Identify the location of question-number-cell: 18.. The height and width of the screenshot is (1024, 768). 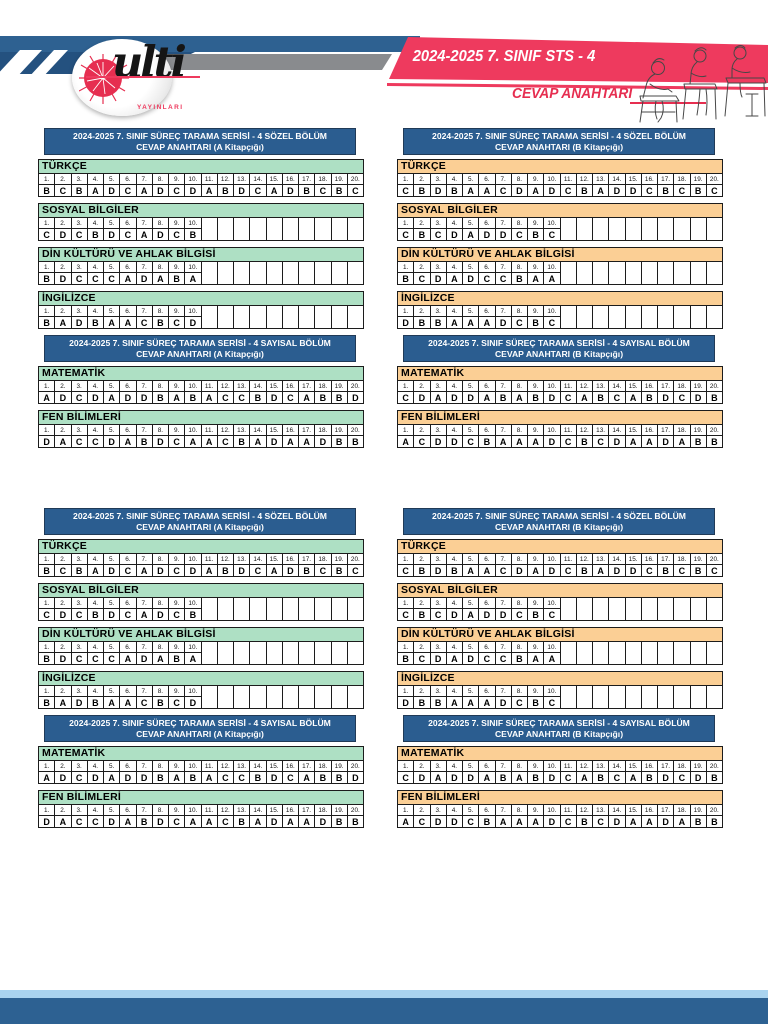
(323, 810).